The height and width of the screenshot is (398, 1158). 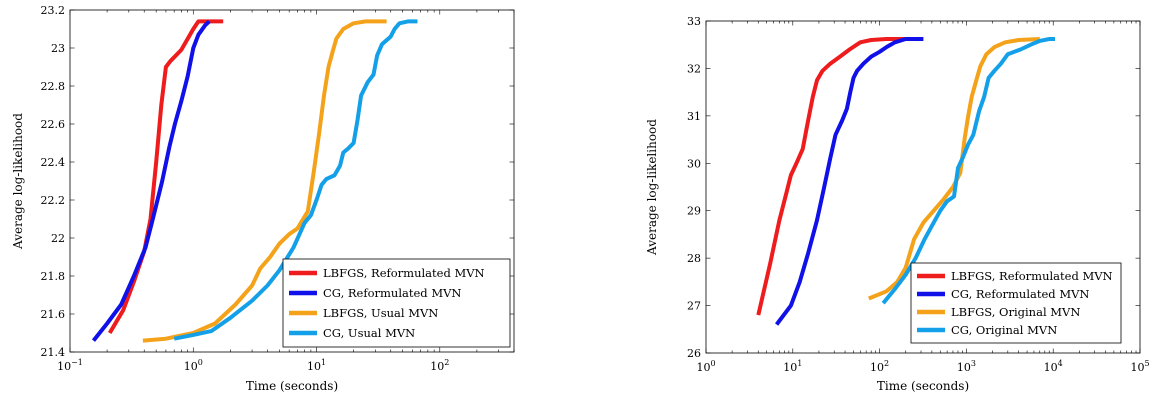 I want to click on legend-label-3: LBFGS, Original MVN, so click(x=1015, y=312).